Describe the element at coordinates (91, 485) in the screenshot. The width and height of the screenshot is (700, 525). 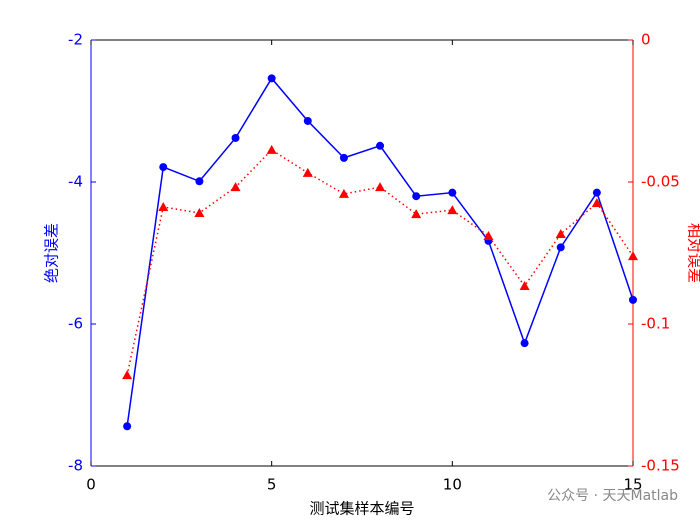
I see `x-tick-label: 0` at that location.